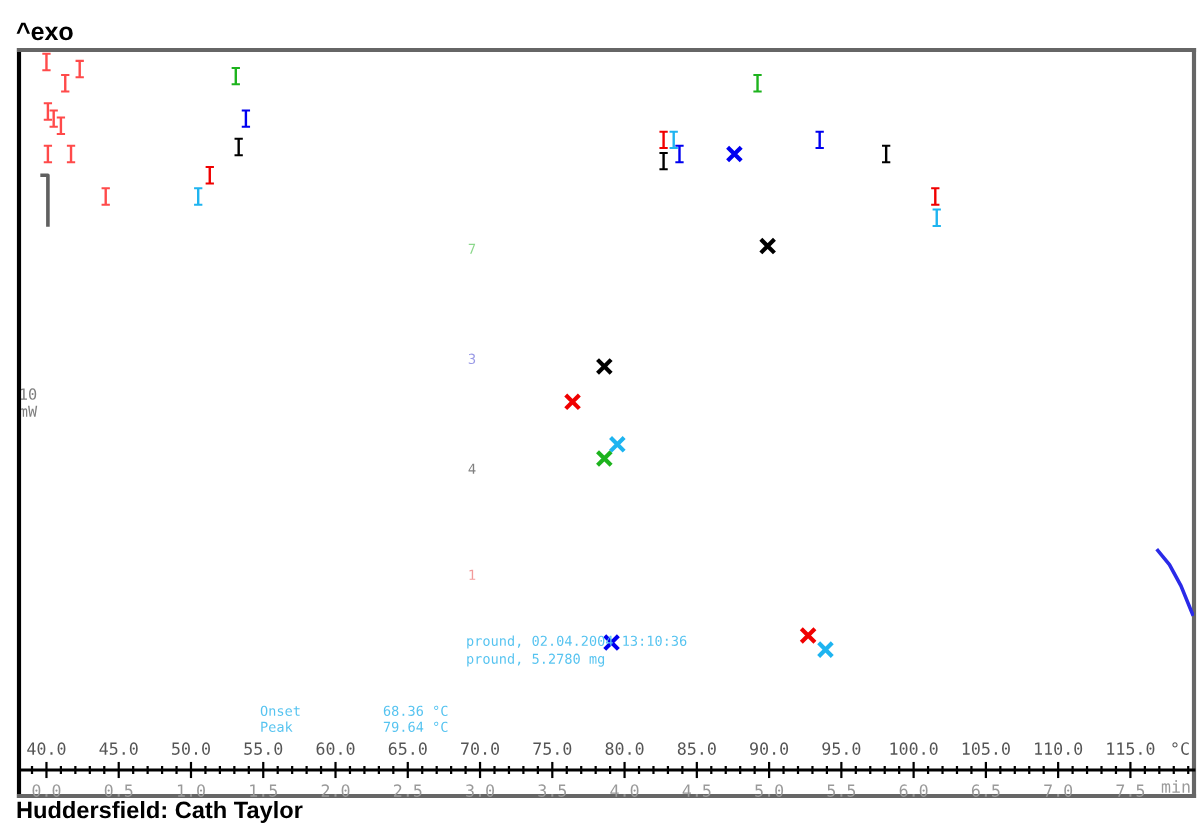 Image resolution: width=1198 pixels, height=826 pixels. What do you see at coordinates (407, 790) in the screenshot?
I see `x2-tick-label: 2.5` at bounding box center [407, 790].